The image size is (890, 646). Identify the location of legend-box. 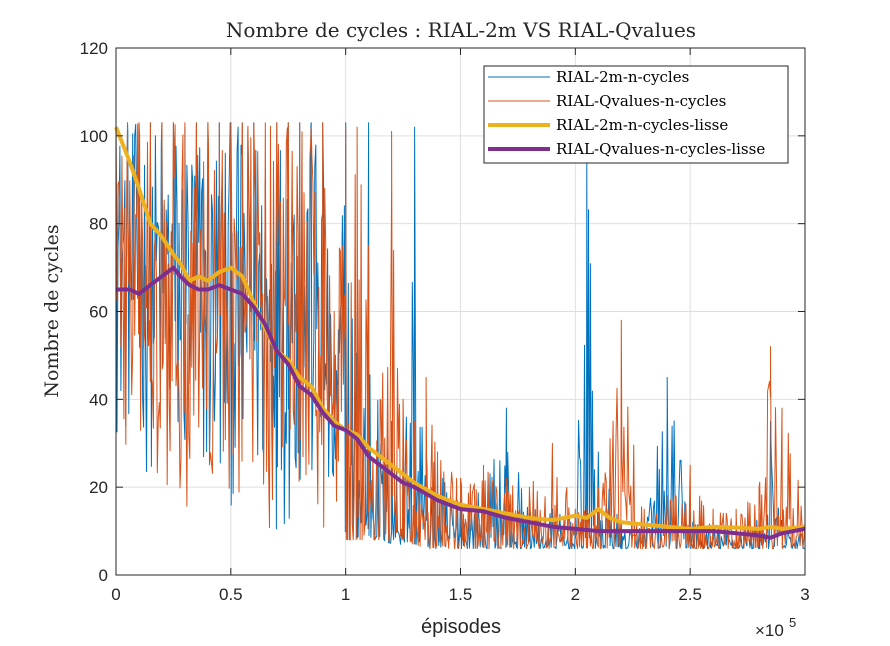
(636, 114).